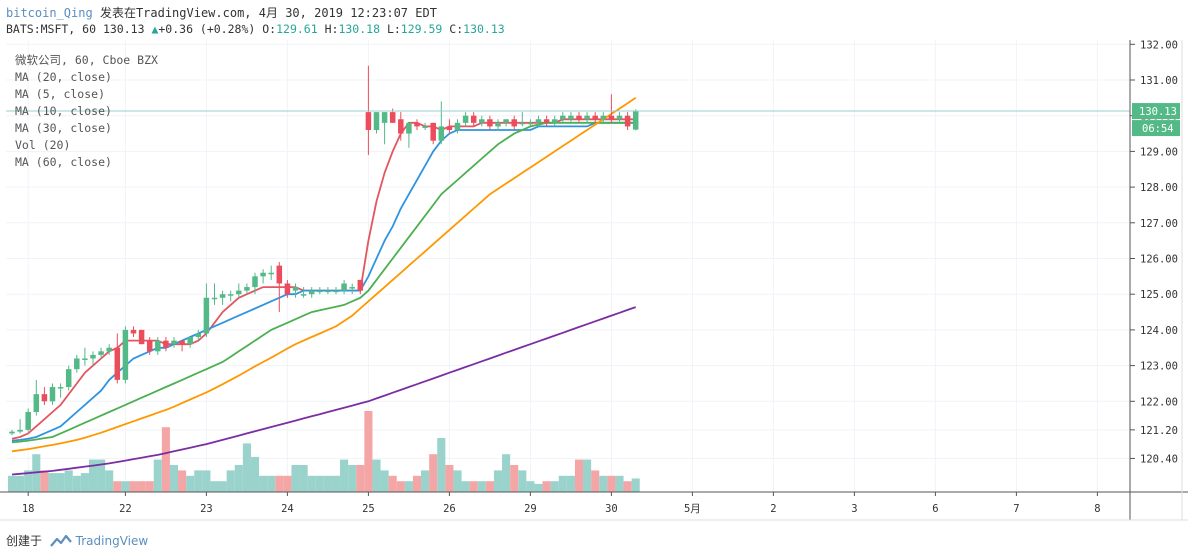 The height and width of the screenshot is (557, 1188). I want to click on legend-ma60: MA (60, close), so click(63, 162).